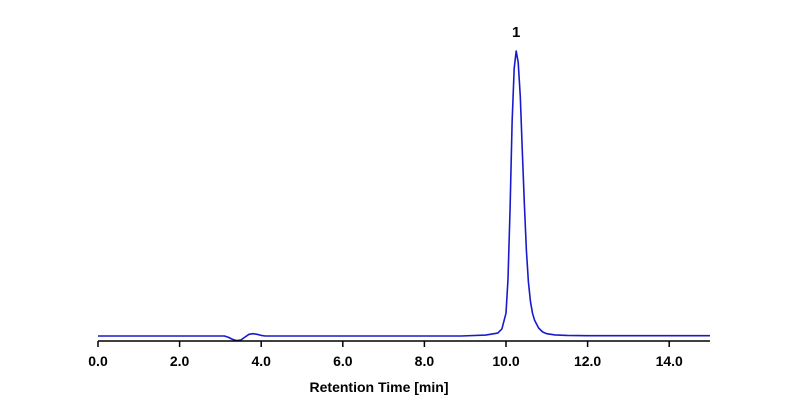 The height and width of the screenshot is (408, 800). Describe the element at coordinates (669, 361) in the screenshot. I see `x-tick-label: 14.0` at that location.